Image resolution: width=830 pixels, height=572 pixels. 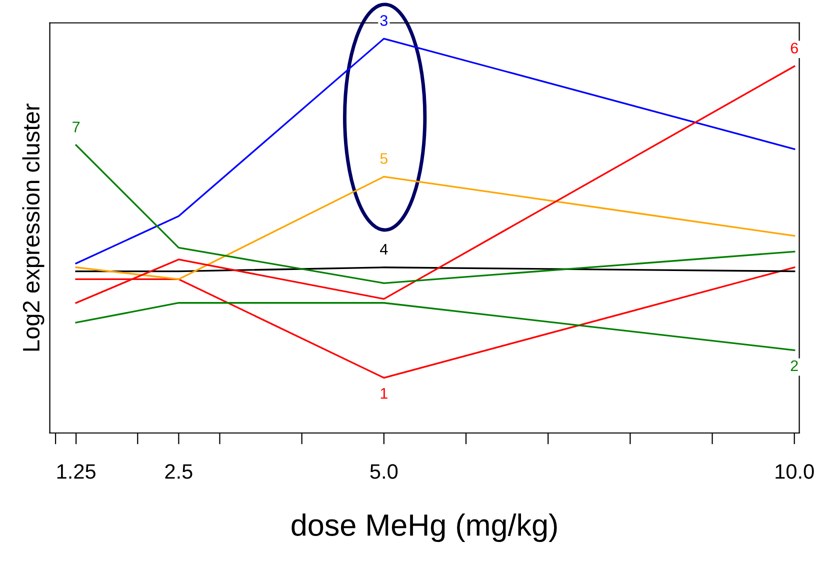 I want to click on series-label: 3, so click(x=384, y=20).